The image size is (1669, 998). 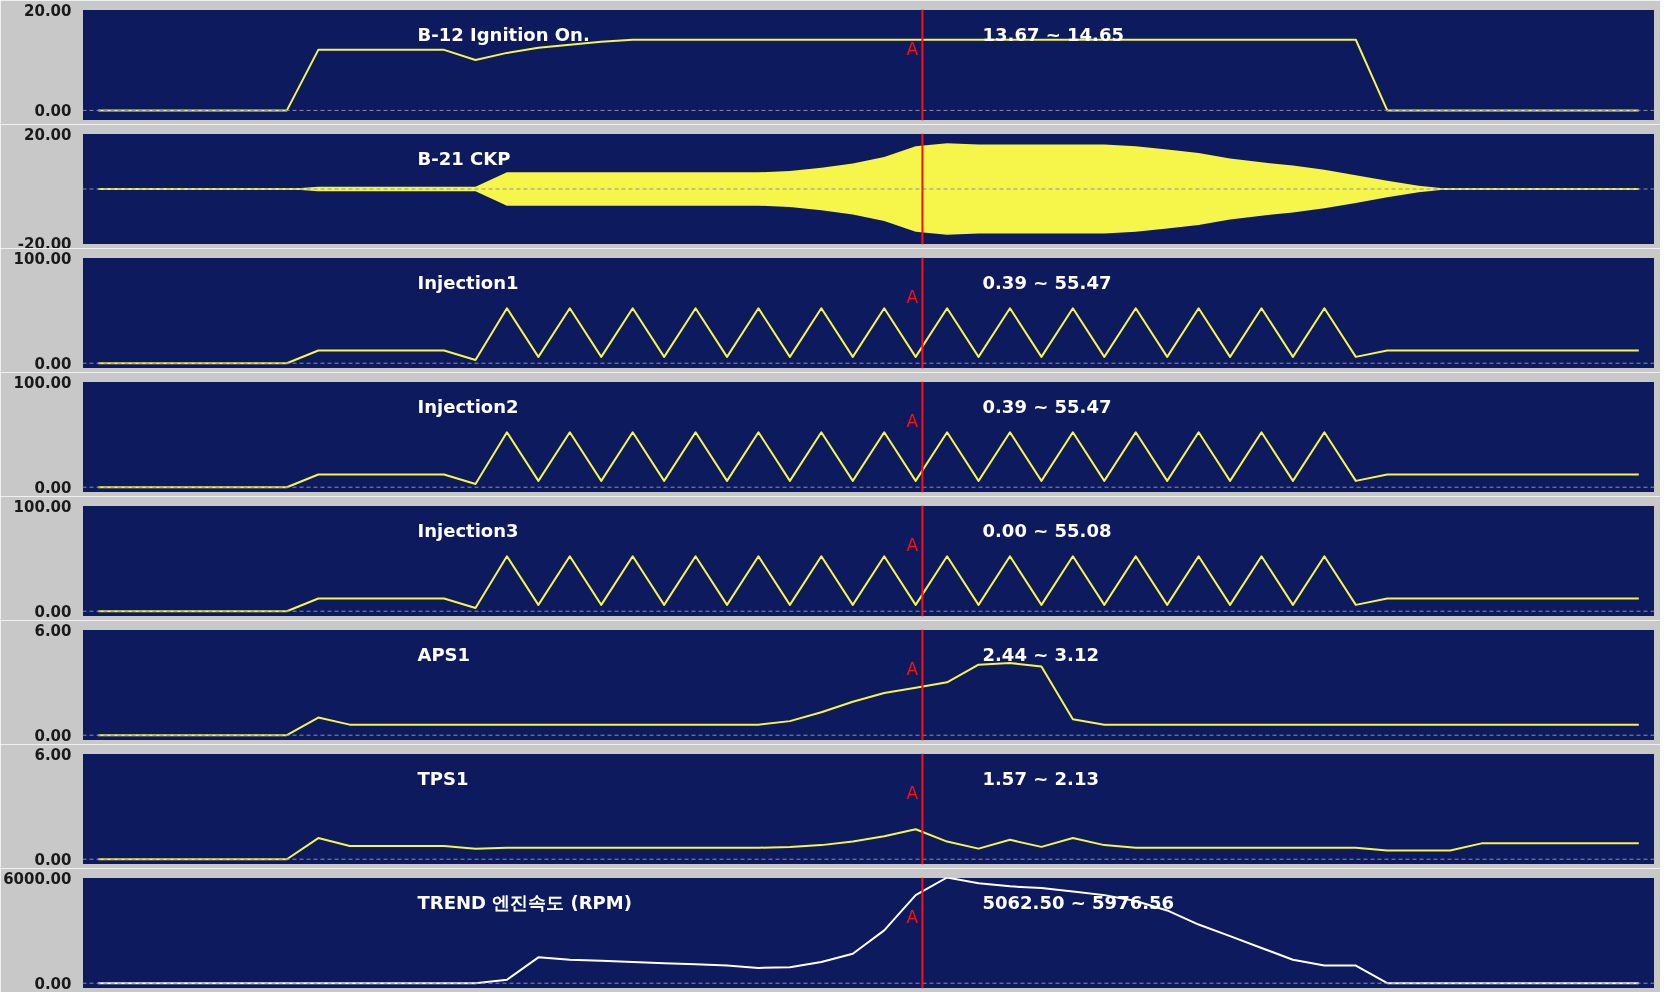 I want to click on text: TPS1, so click(x=443, y=778).